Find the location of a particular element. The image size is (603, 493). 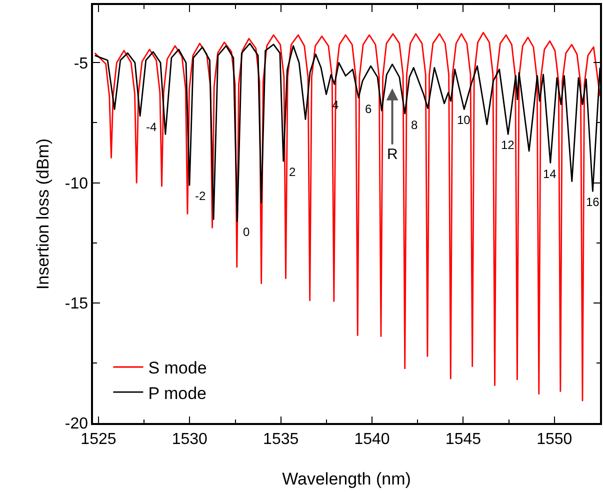

annotation: 14 is located at coordinates (550, 174).